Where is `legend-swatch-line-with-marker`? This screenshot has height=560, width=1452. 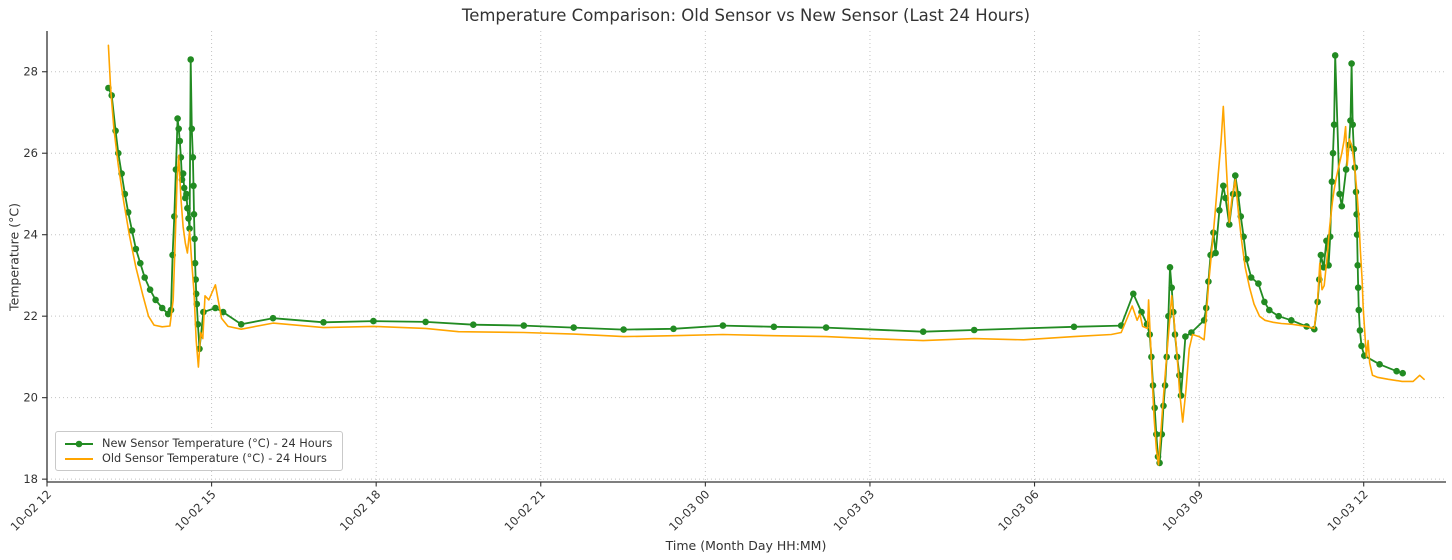
legend-swatch-line-with-marker is located at coordinates (79, 443).